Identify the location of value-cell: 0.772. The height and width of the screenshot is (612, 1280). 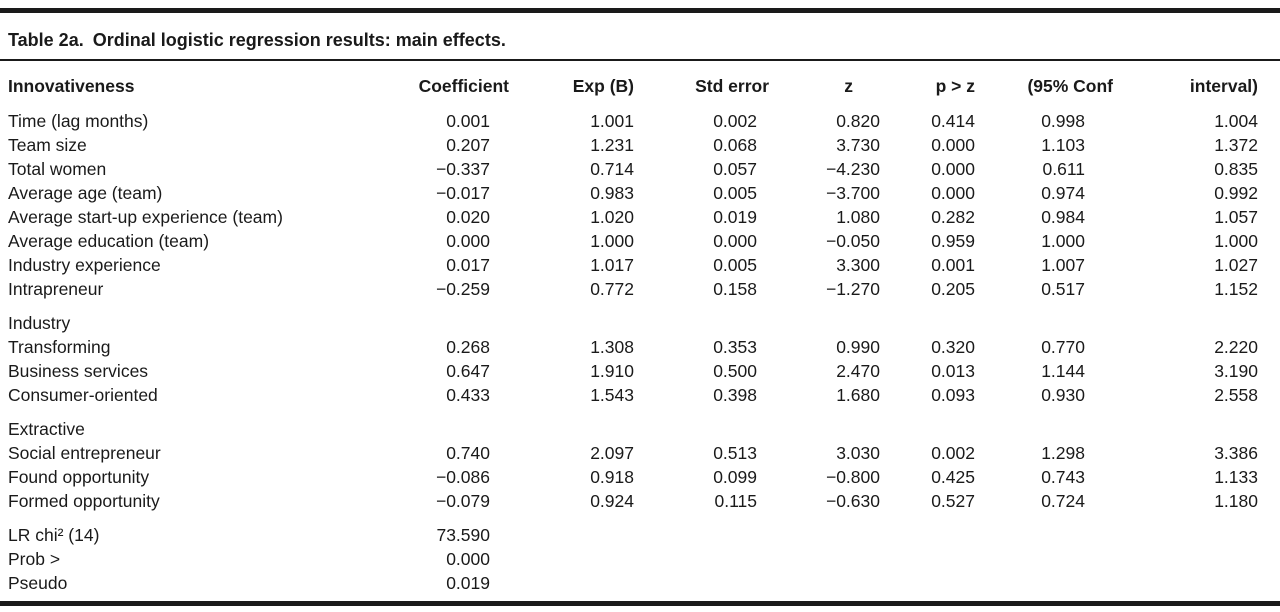
(612, 289).